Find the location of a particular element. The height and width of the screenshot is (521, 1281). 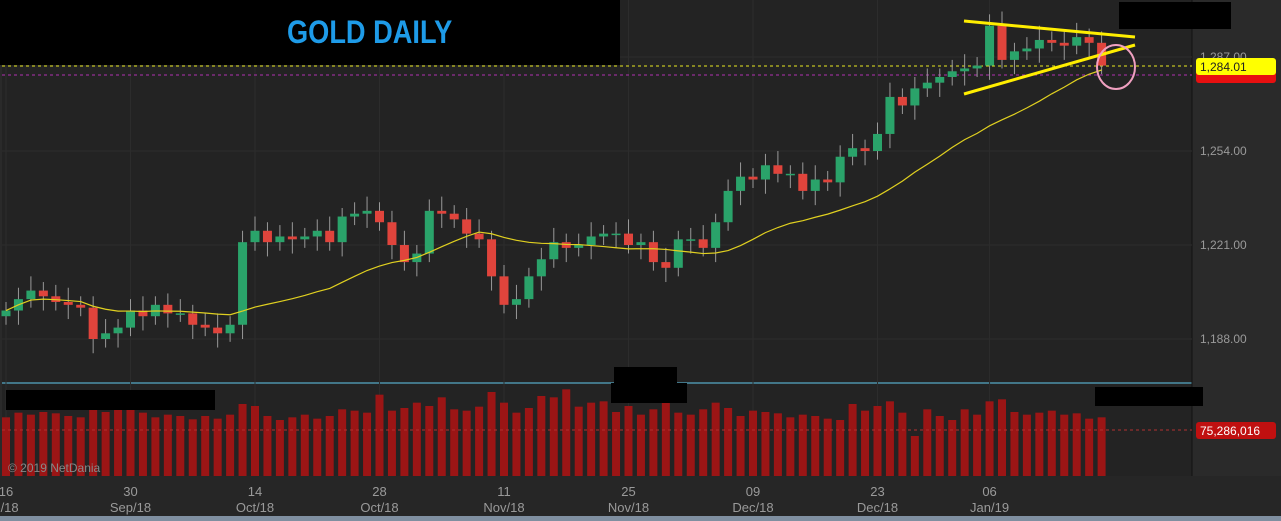

x-tick-day: 06 is located at coordinates (989, 491).